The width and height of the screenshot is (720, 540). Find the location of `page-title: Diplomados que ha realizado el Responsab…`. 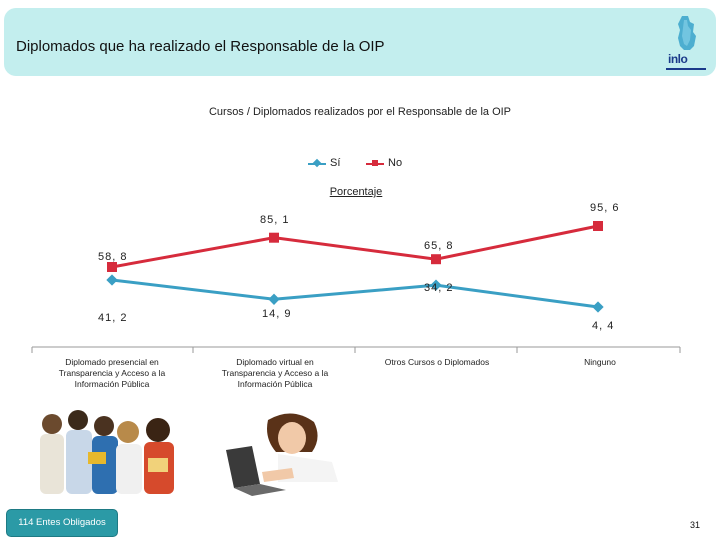

page-title: Diplomados que ha realizado el Responsab… is located at coordinates (200, 46).